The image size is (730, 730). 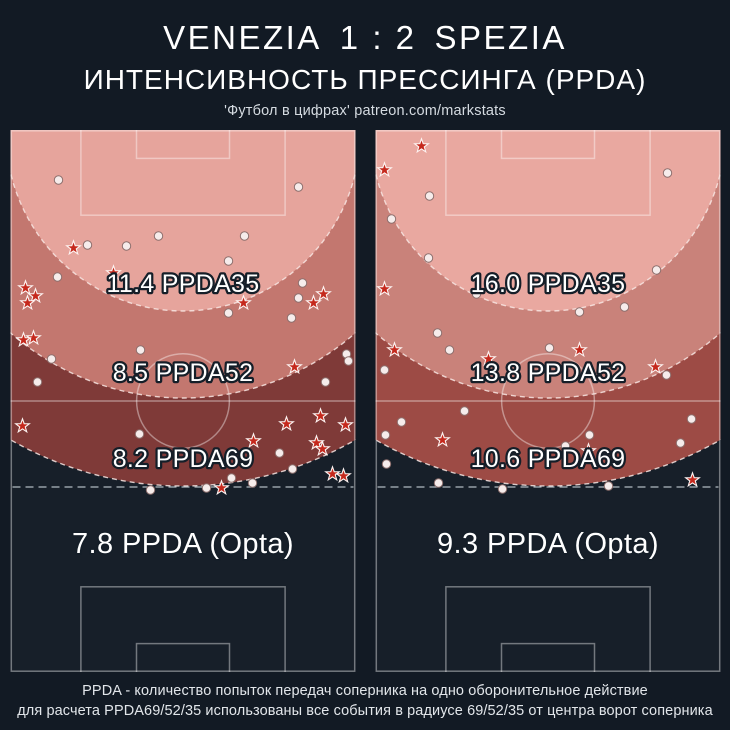 I want to click on match-title: VENEZIA 1 : 2 SPEZIA, so click(x=365, y=38).